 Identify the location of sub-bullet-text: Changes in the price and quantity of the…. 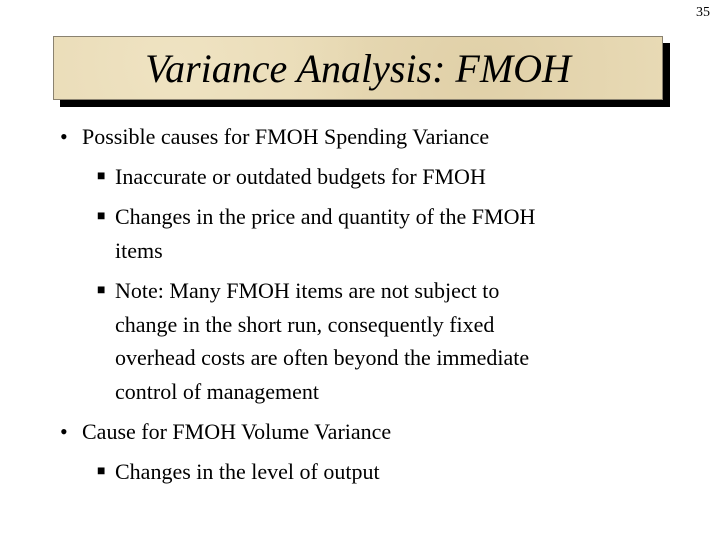
(325, 216).